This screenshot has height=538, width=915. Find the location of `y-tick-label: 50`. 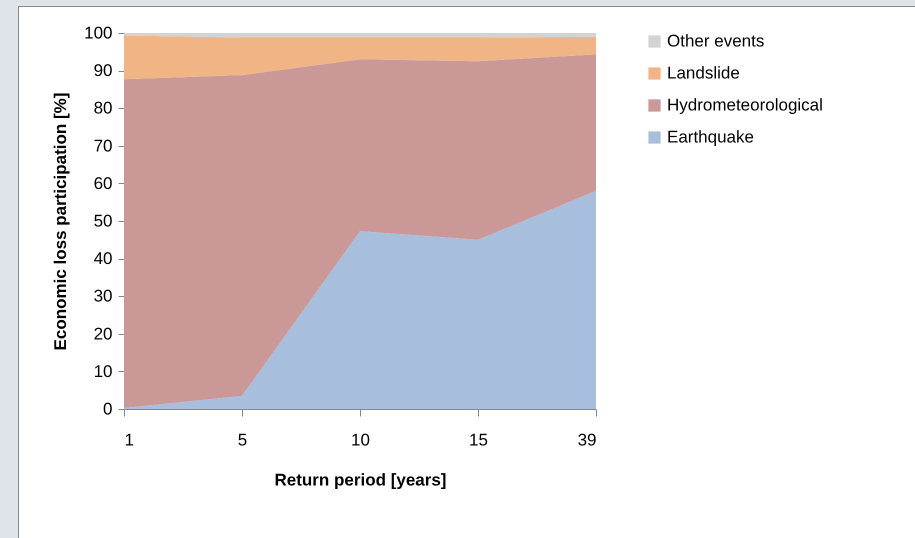

y-tick-label: 50 is located at coordinates (103, 221).